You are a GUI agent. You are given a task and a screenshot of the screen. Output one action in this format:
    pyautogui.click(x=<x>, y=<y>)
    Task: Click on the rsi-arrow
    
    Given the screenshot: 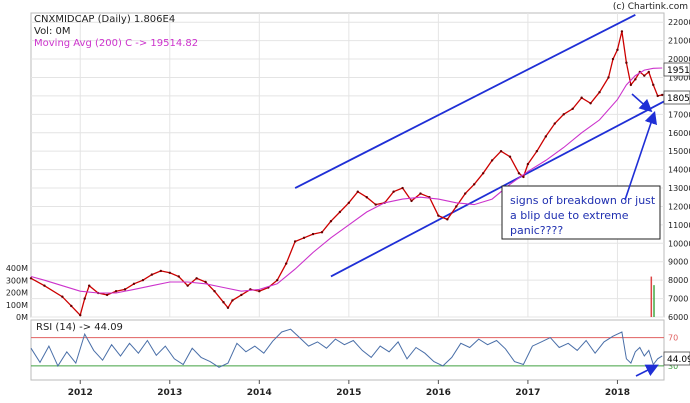 What is the action you would take?
    pyautogui.click(x=647, y=370)
    